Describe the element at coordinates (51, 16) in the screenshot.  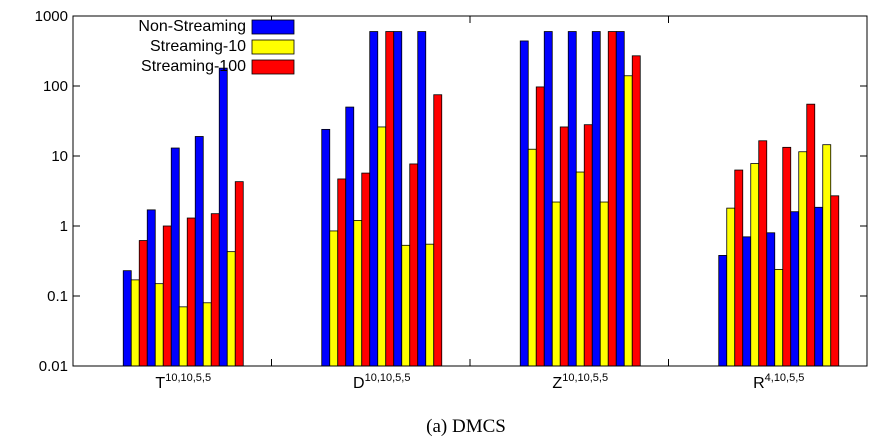
I see `y-tick-label: 1000` at that location.